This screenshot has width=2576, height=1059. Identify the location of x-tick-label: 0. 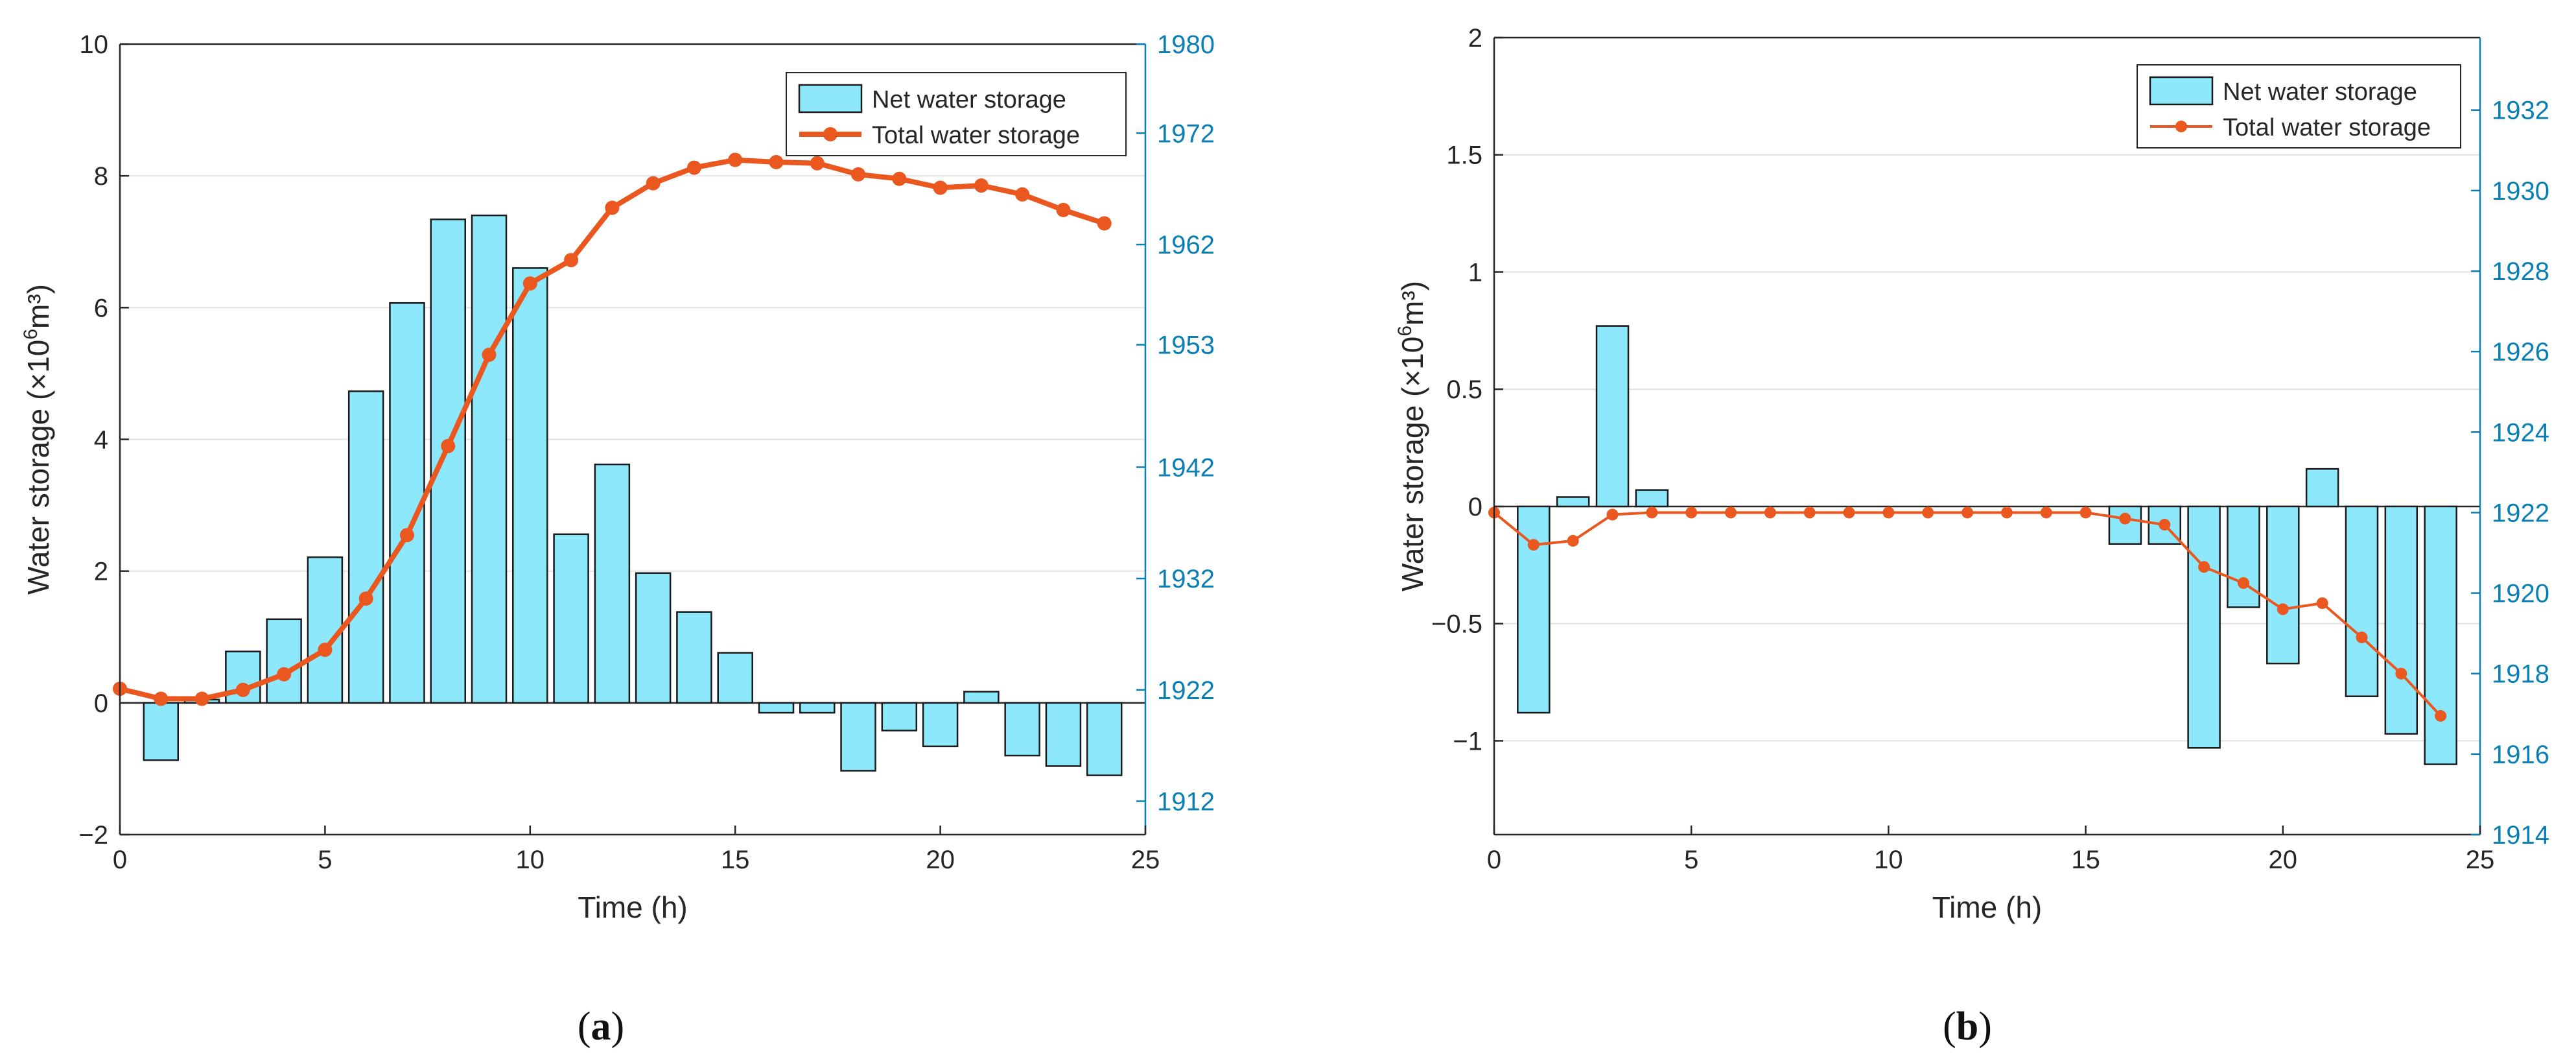
(120, 860).